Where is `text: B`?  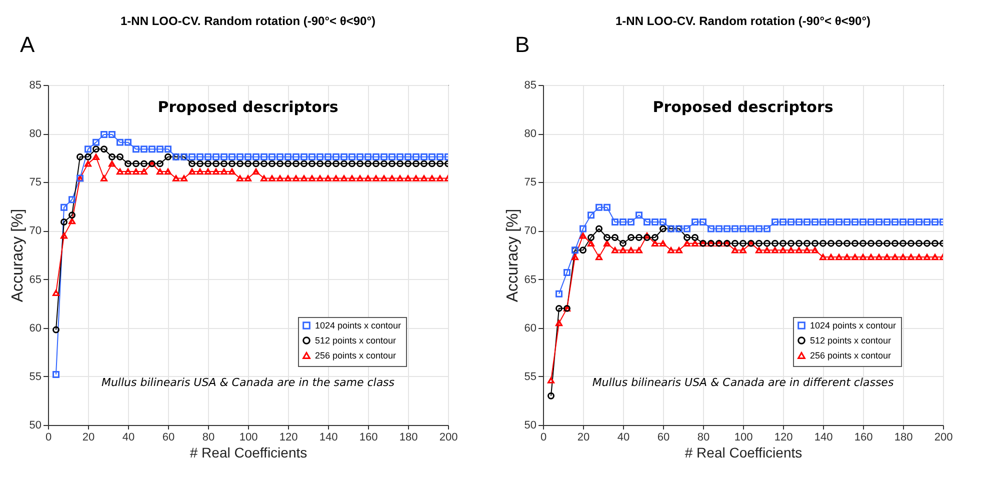 text: B is located at coordinates (522, 44).